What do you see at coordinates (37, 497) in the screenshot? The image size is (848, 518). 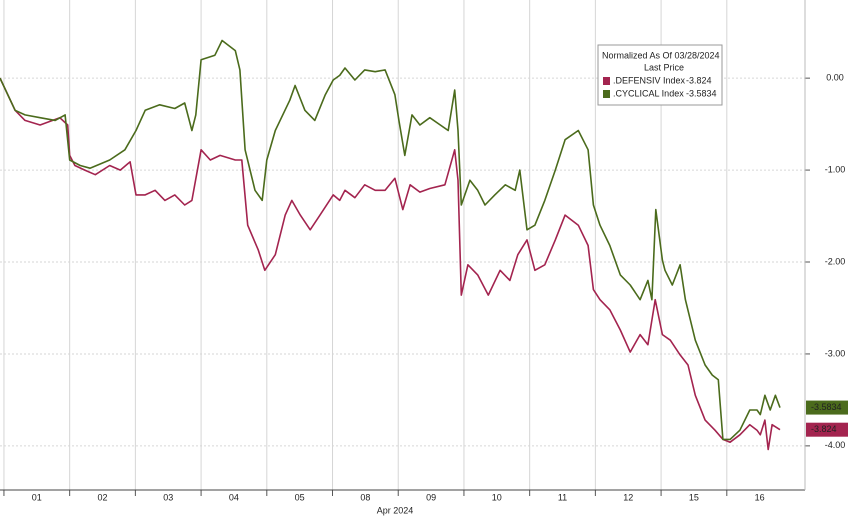 I see `x-tick-label: 01` at bounding box center [37, 497].